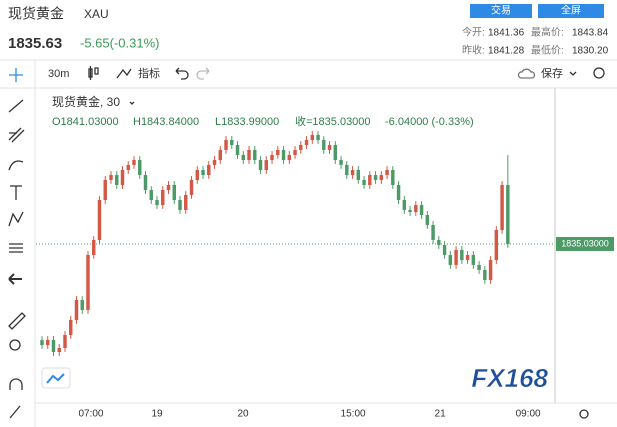  What do you see at coordinates (16, 248) in the screenshot?
I see `measure-tool` at bounding box center [16, 248].